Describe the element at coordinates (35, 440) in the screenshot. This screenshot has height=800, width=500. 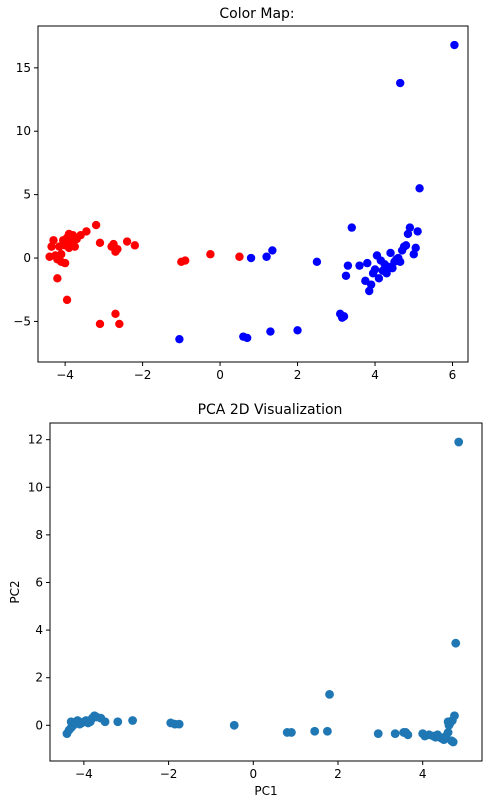
I see `y-tick-label: 12` at that location.